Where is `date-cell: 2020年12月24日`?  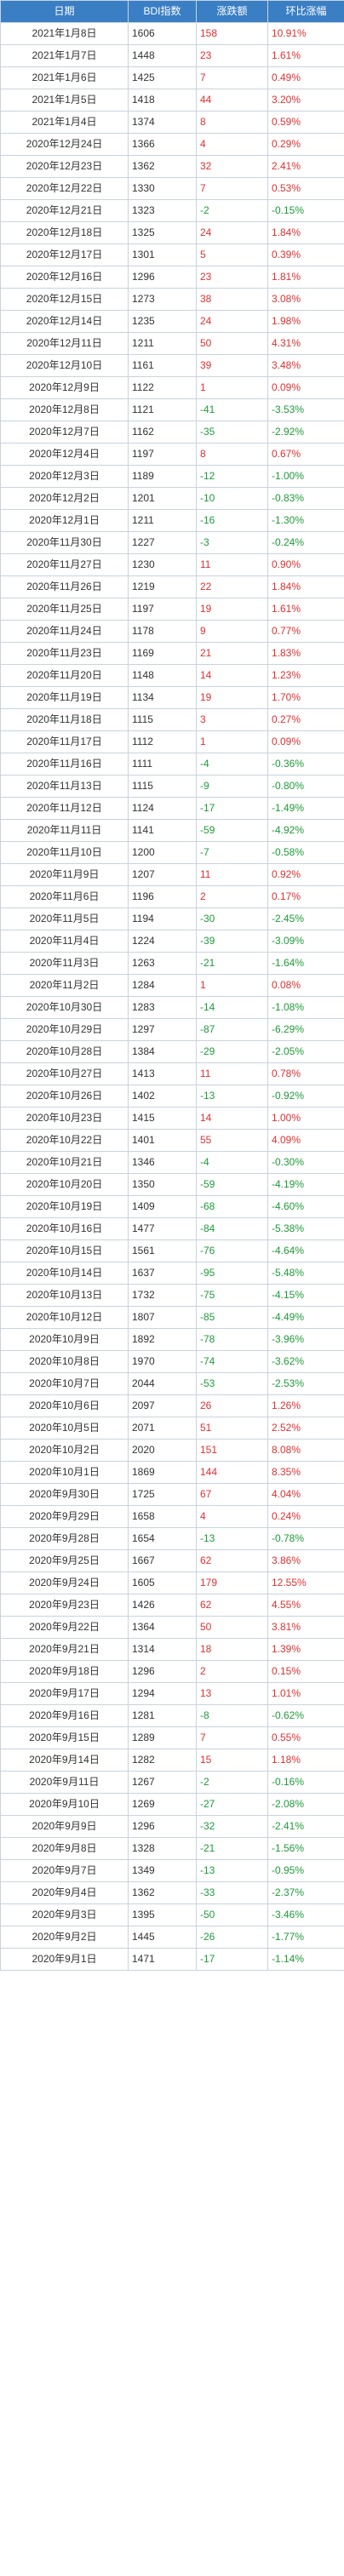
date-cell: 2020年12月24日 is located at coordinates (64, 144).